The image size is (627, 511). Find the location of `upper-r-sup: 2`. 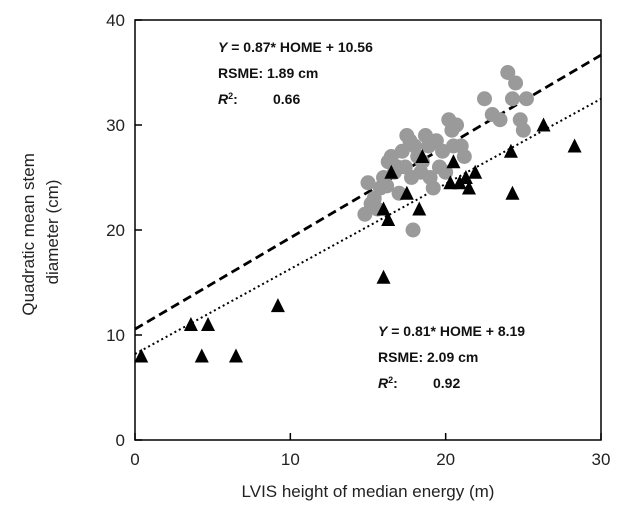

upper-r-sup: 2 is located at coordinates (230, 96).